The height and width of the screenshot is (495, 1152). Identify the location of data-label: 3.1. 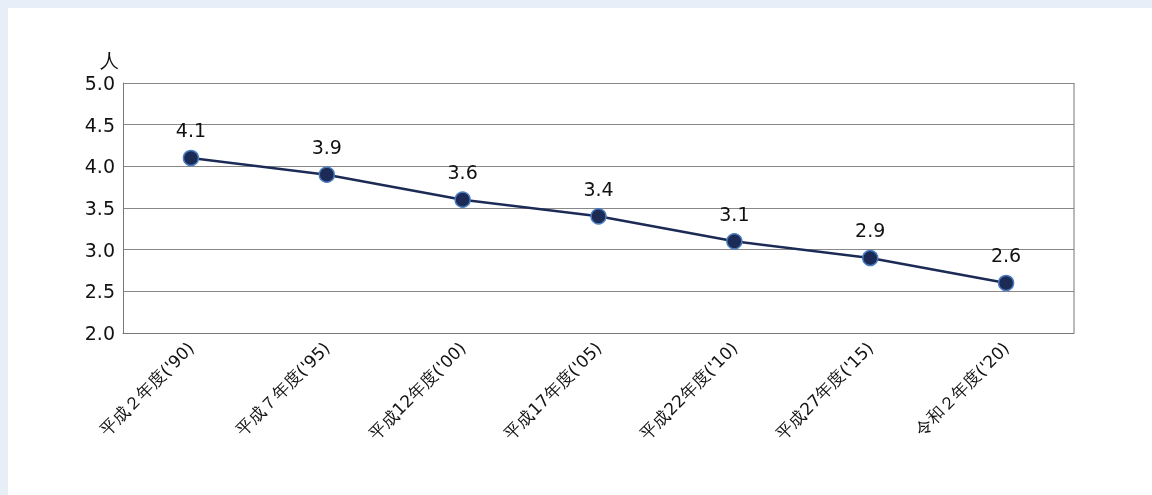
(734, 213).